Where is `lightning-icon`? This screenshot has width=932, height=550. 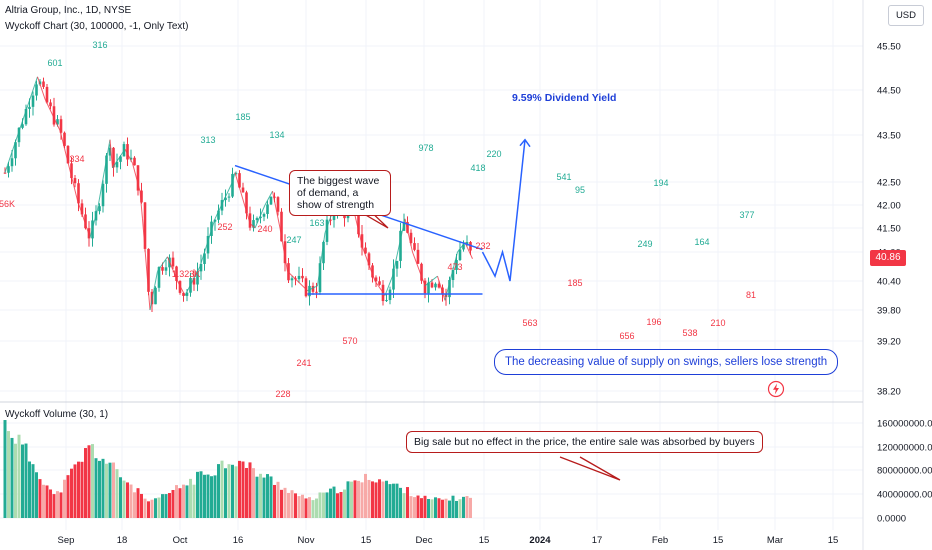
lightning-icon is located at coordinates (776, 389).